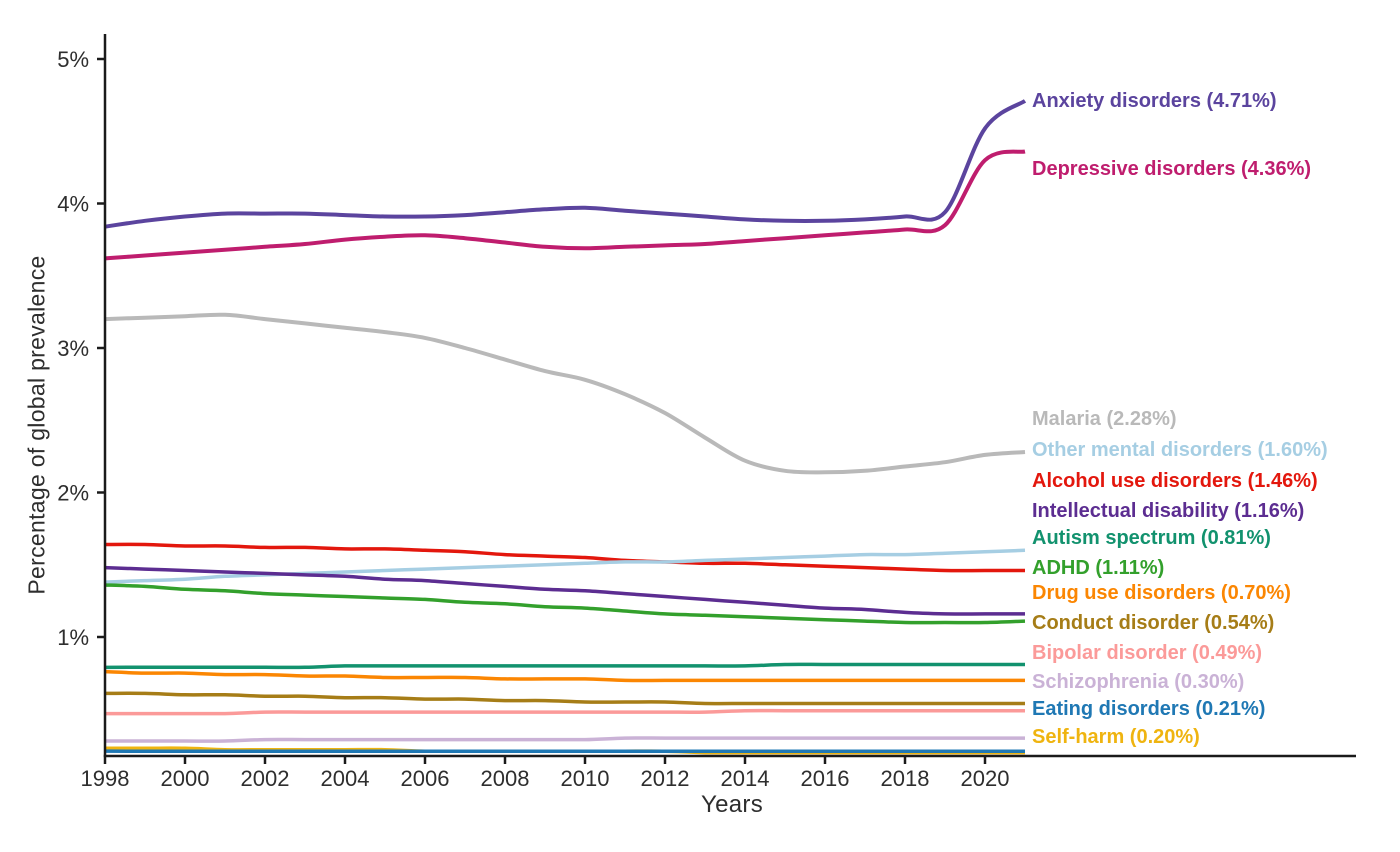 The image size is (1400, 852). Describe the element at coordinates (1098, 568) in the screenshot. I see `series-label-adhd: ADHD (1.11%)` at that location.